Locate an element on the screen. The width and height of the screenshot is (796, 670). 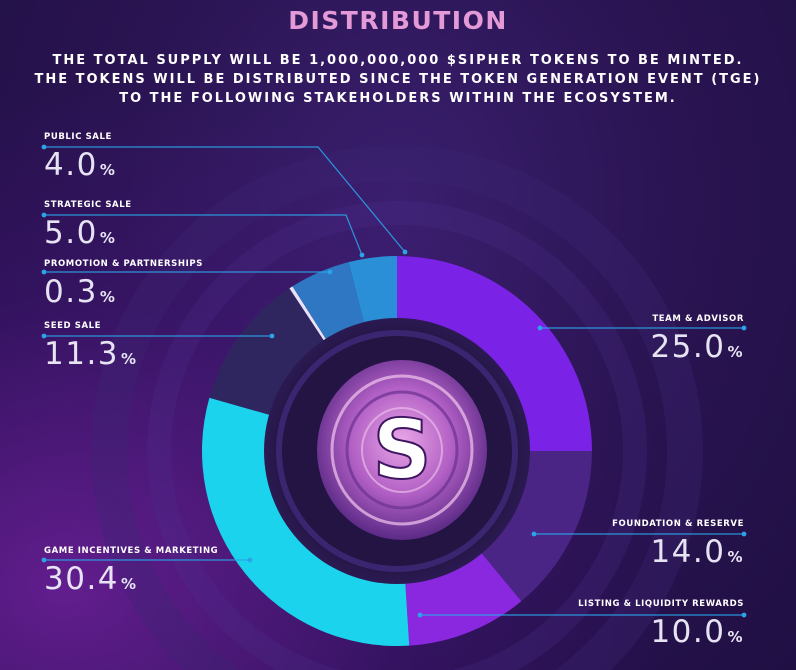
donut-slice-promotion-partnerships is located at coordinates (308, 314).